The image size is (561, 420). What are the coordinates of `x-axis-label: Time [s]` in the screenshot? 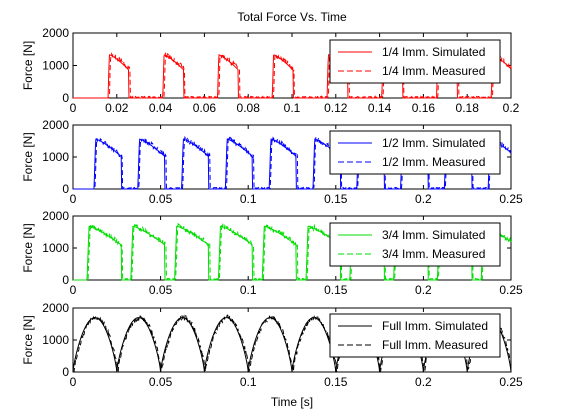 It's located at (292, 402).